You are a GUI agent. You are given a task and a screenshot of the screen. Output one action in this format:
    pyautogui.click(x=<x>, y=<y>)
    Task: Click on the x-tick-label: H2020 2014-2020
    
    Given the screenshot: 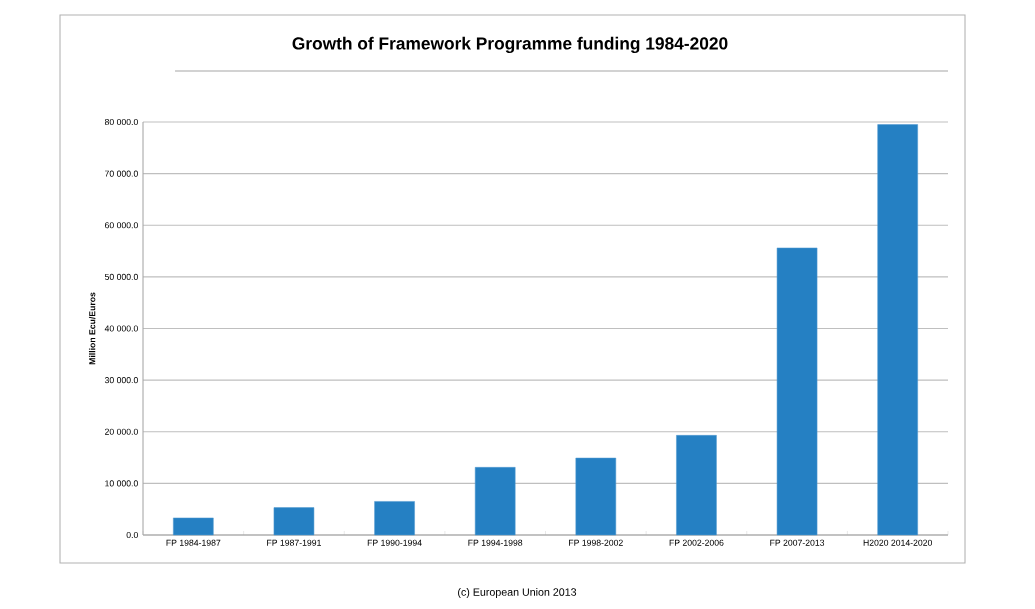 What is the action you would take?
    pyautogui.click(x=898, y=542)
    